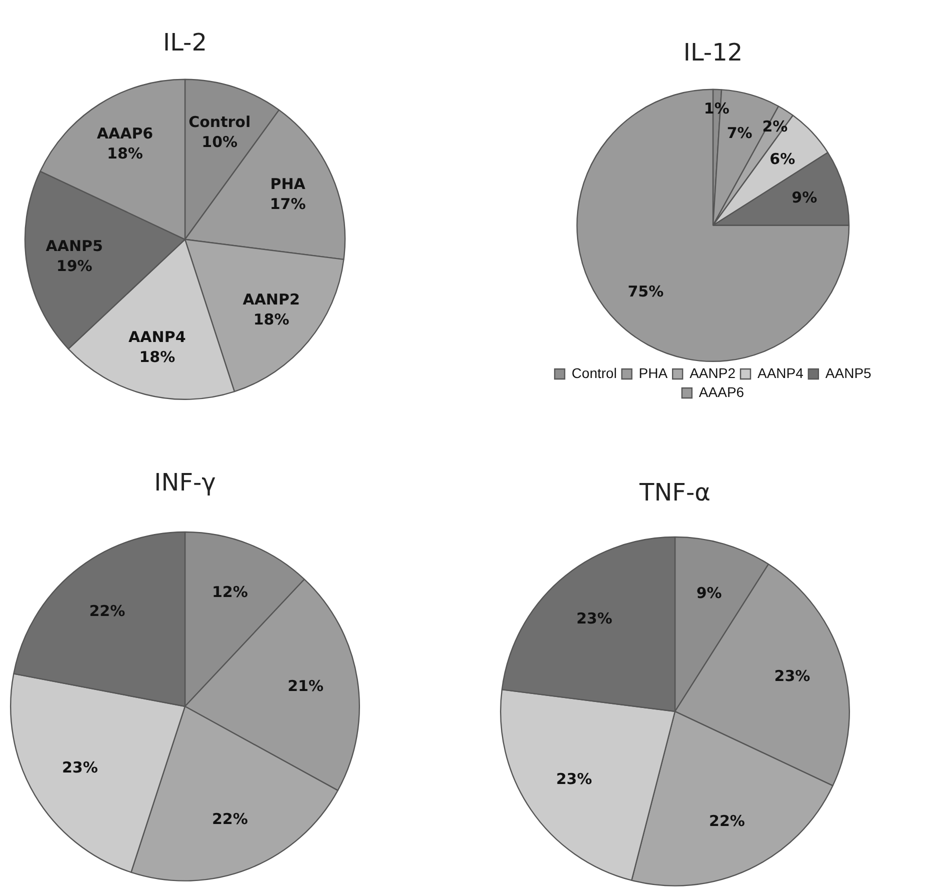 The width and height of the screenshot is (951, 894). Describe the element at coordinates (220, 141) in the screenshot. I see `data-label: 10%` at that location.